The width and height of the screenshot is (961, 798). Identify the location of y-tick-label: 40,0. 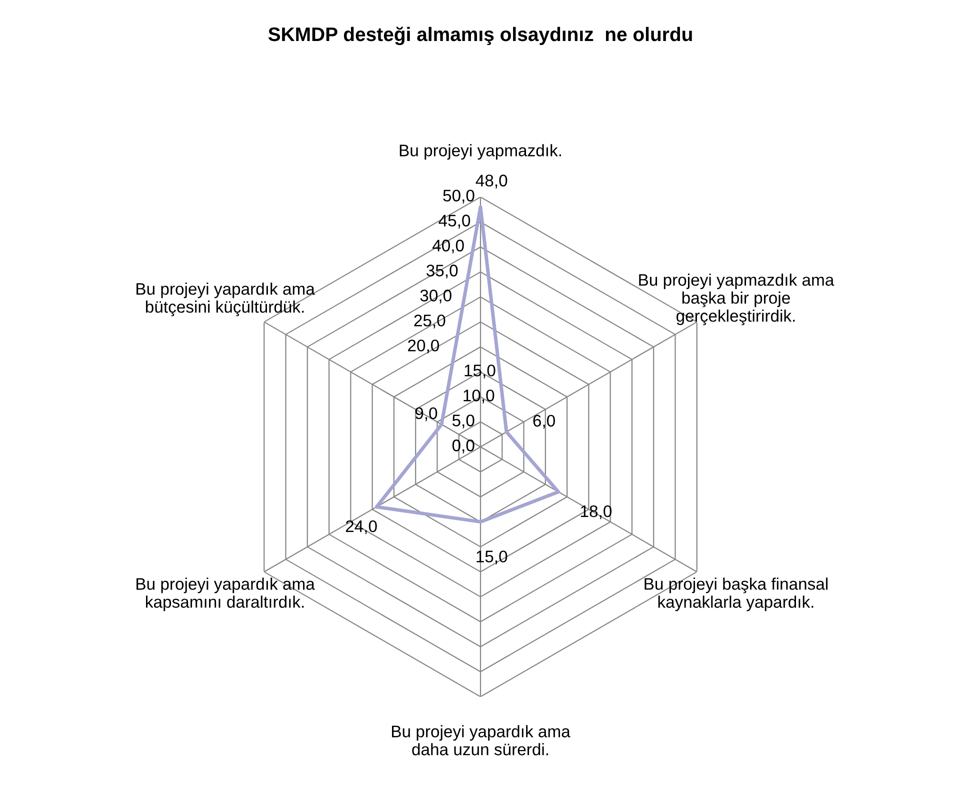
(448, 247).